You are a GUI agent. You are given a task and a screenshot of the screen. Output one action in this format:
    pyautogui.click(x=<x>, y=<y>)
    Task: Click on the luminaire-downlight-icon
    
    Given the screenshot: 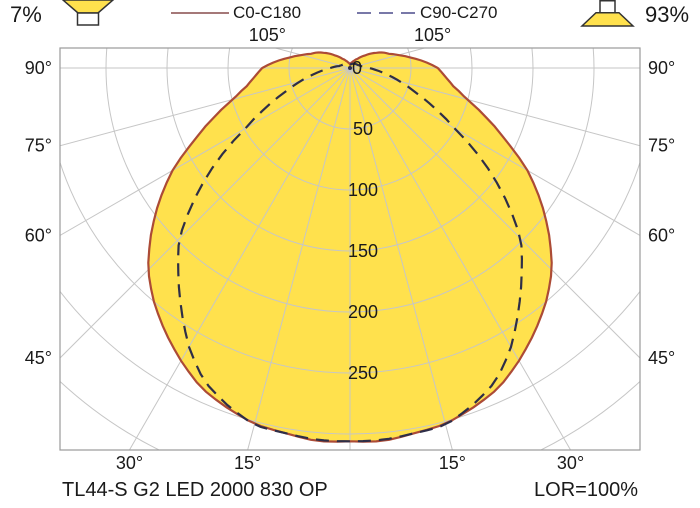 What is the action you would take?
    pyautogui.click(x=607, y=13)
    